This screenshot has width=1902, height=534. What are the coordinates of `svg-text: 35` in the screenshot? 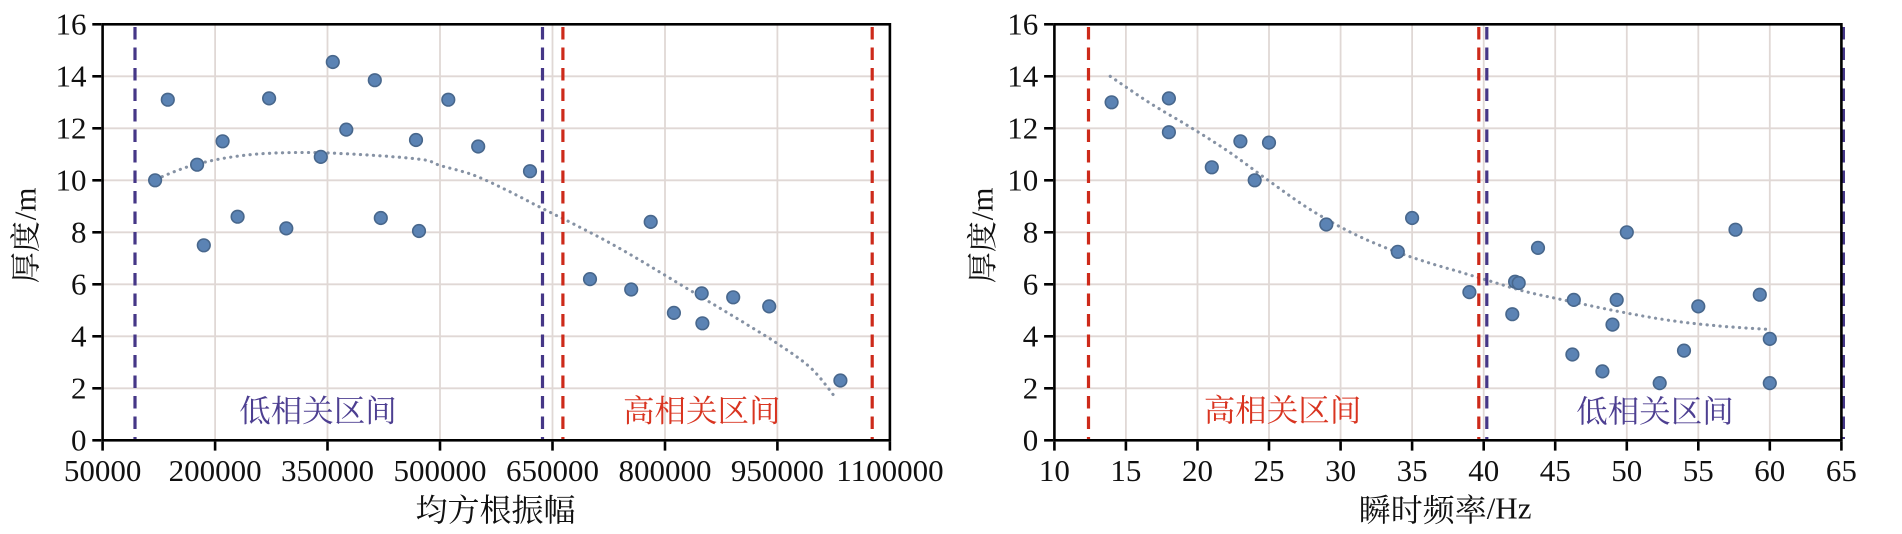 It's located at (1412, 470).